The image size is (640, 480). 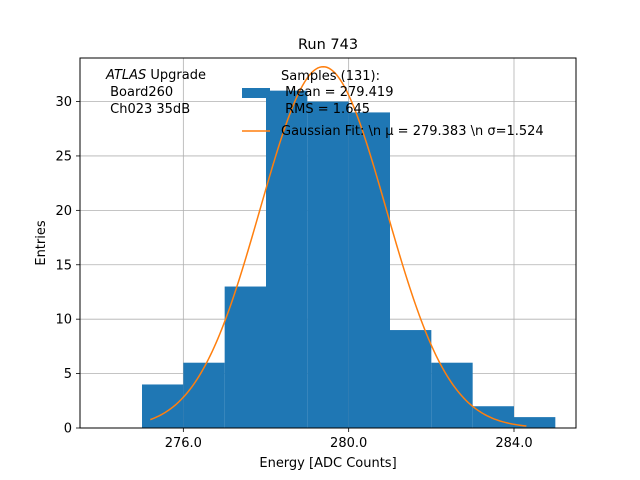 I want to click on y-tick-label: 5, so click(x=68, y=374).